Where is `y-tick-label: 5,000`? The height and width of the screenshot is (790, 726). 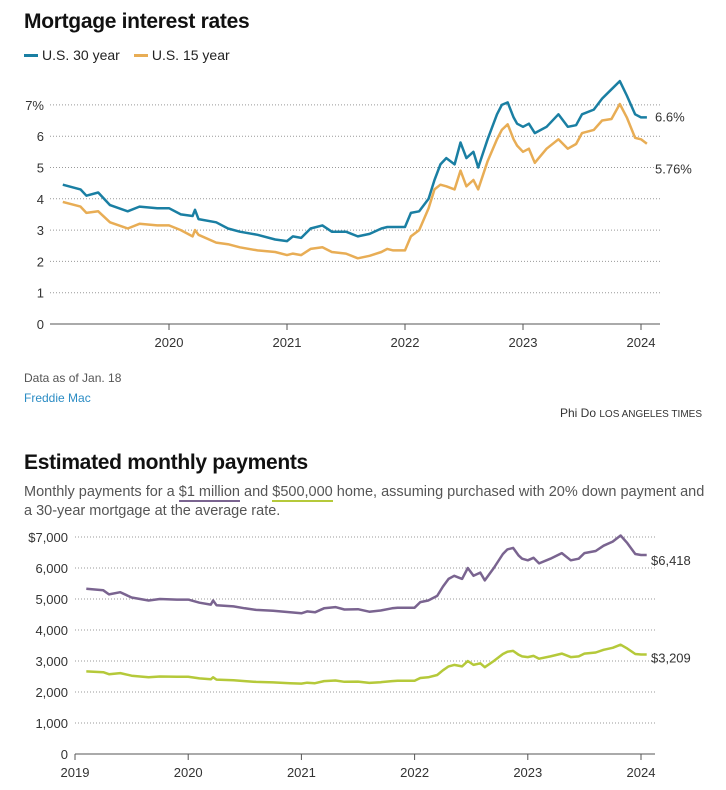
y-tick-label: 5,000 is located at coordinates (51, 599).